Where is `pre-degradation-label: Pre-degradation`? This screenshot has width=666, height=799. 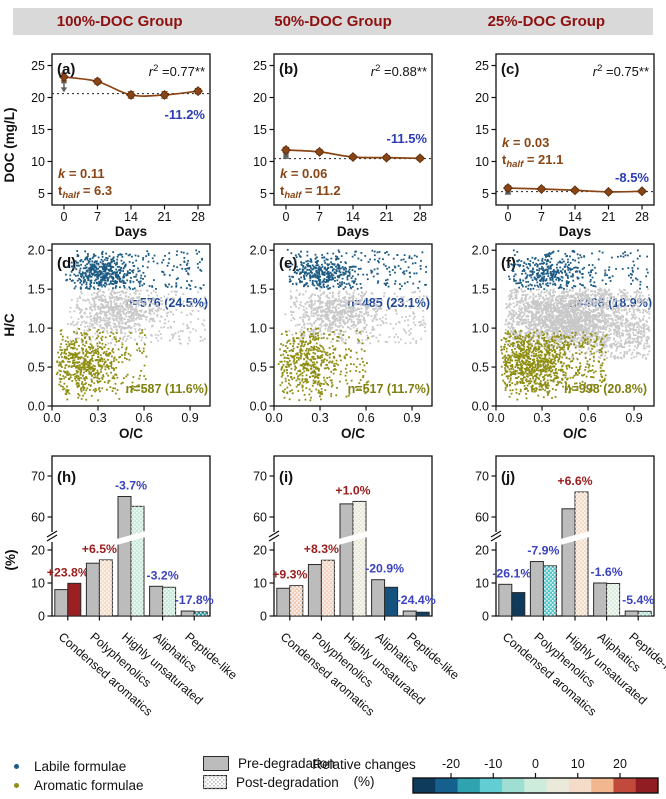 pre-degradation-label: Pre-degradation is located at coordinates (286, 763).